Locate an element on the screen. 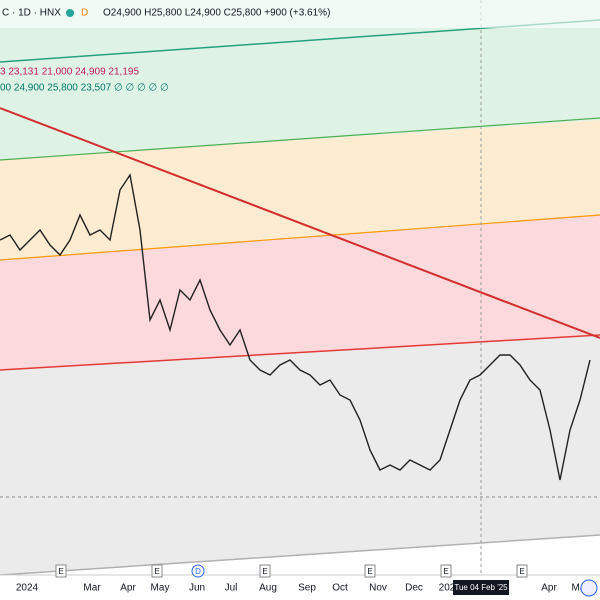  x-tick-label: 2024 is located at coordinates (27, 588).